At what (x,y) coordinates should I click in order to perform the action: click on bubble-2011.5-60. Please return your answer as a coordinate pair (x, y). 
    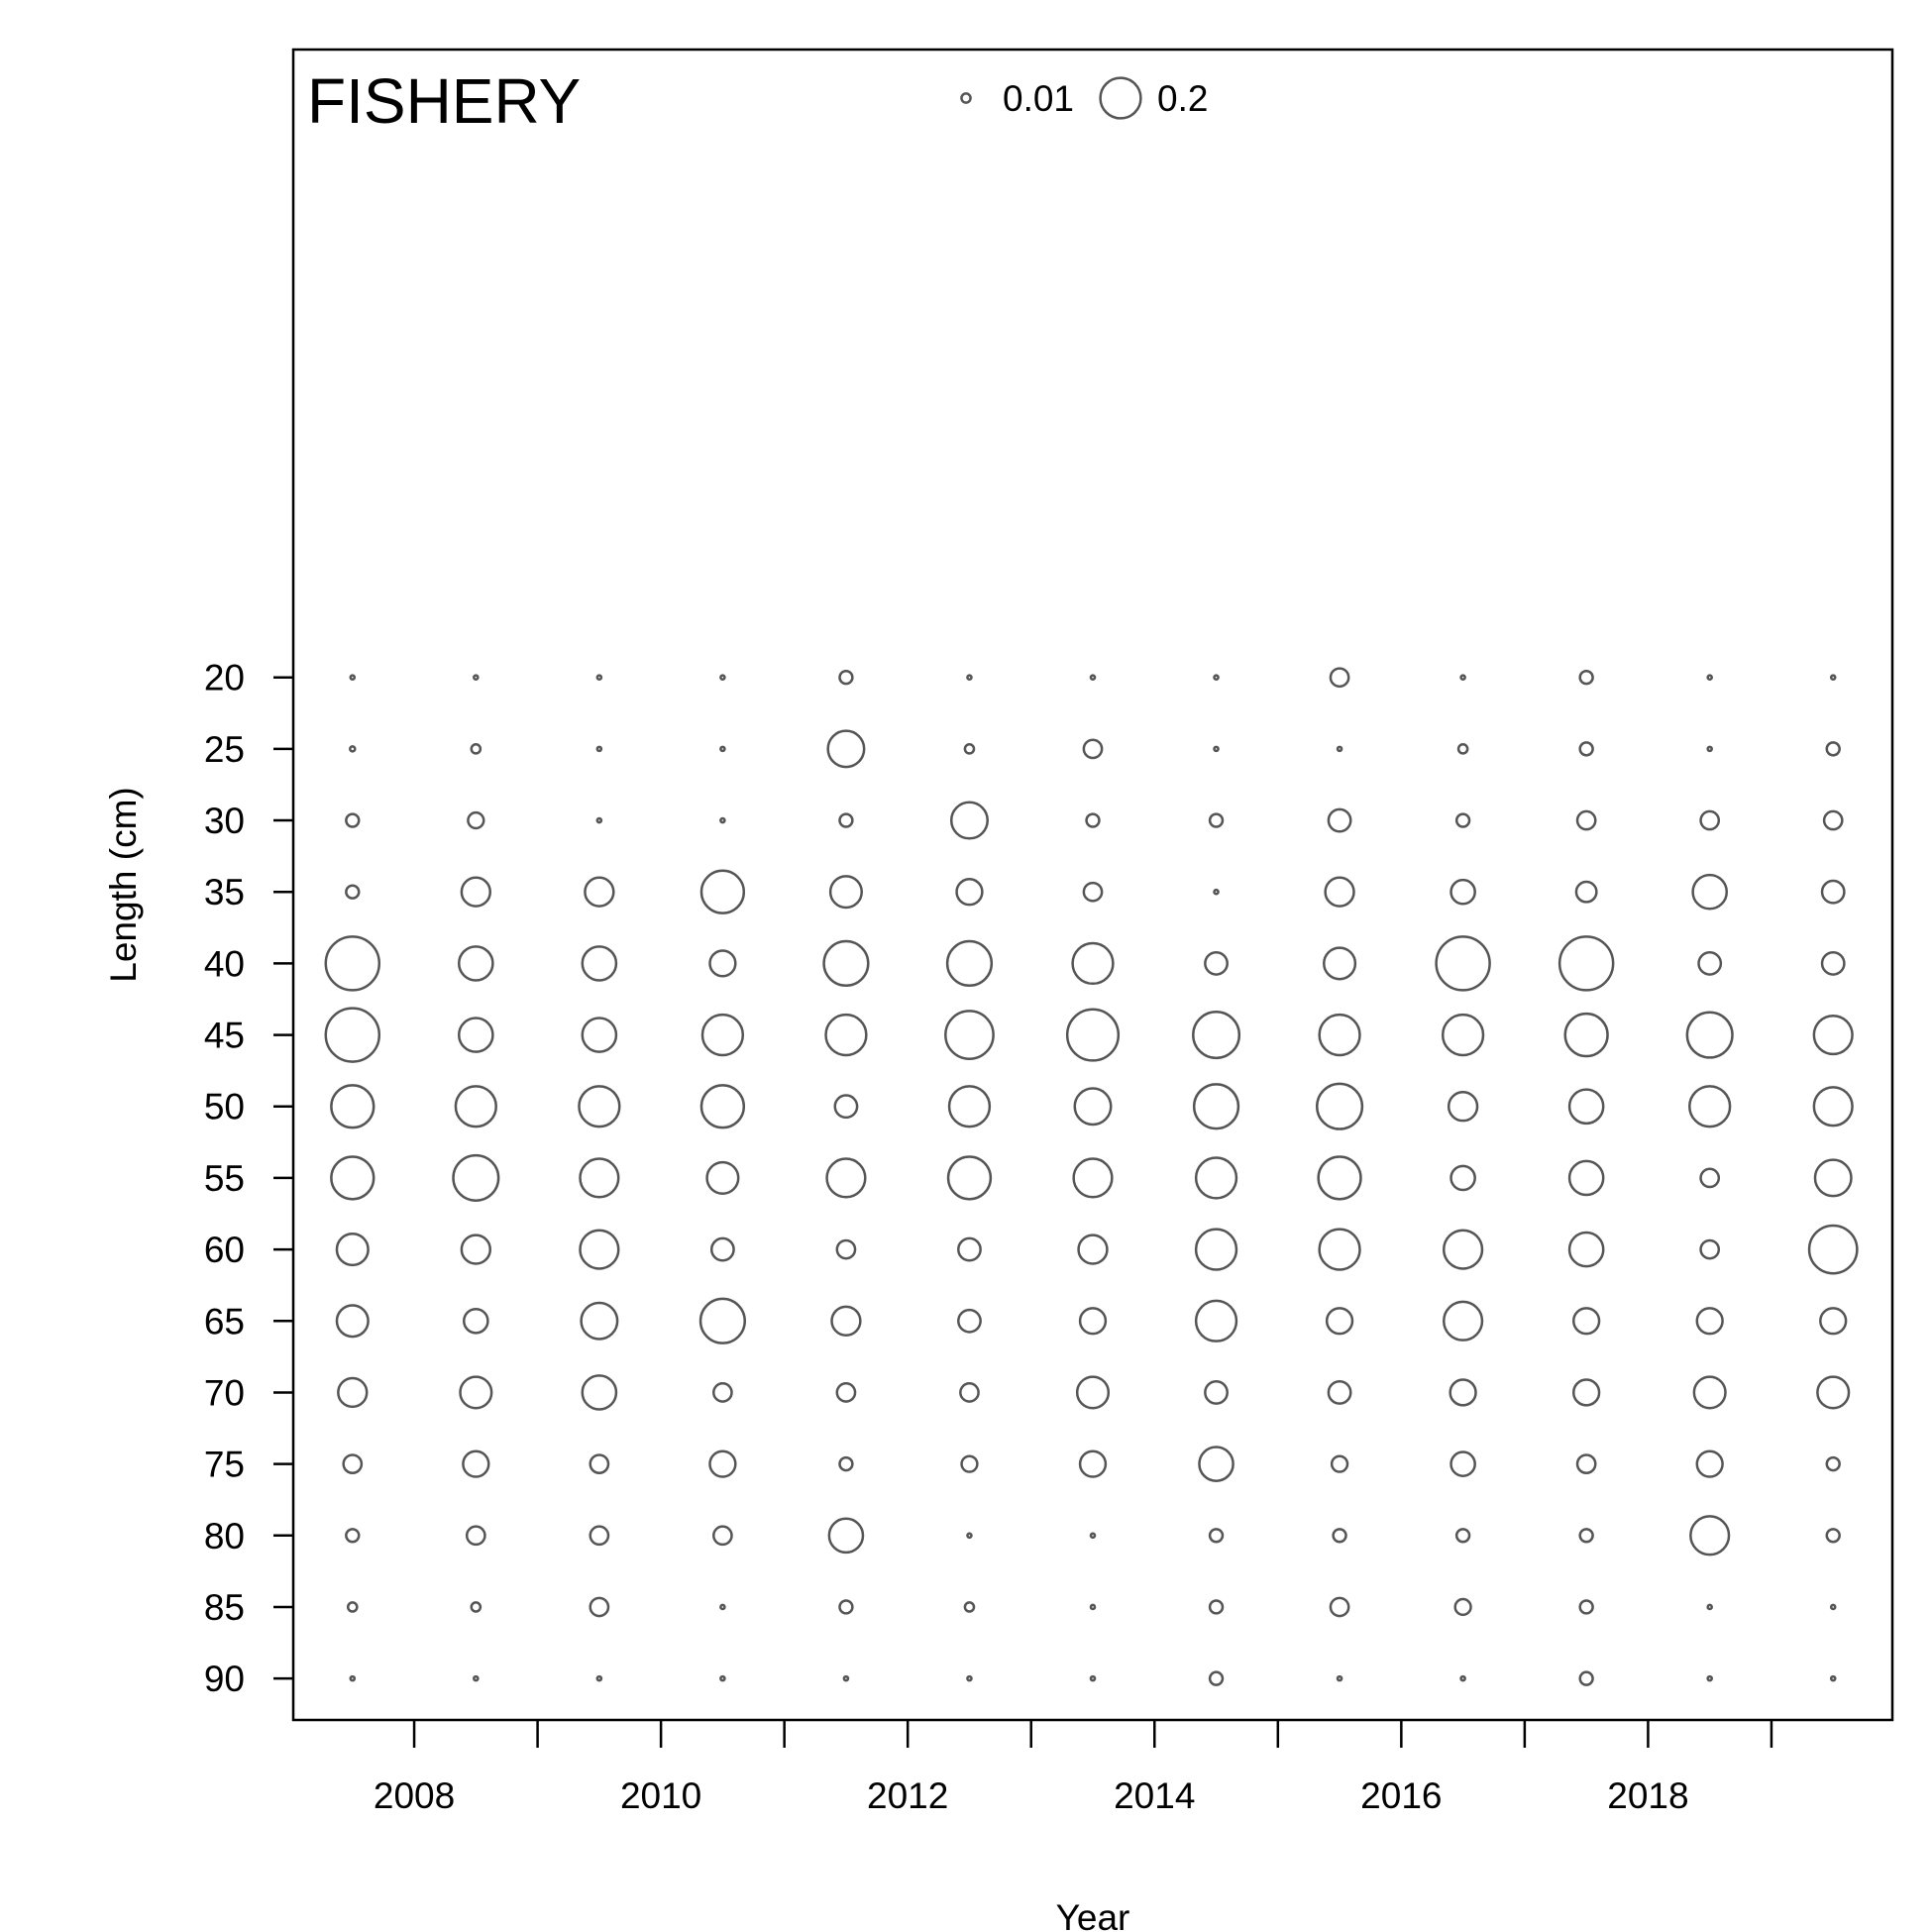
    Looking at the image, I should click on (846, 1249).